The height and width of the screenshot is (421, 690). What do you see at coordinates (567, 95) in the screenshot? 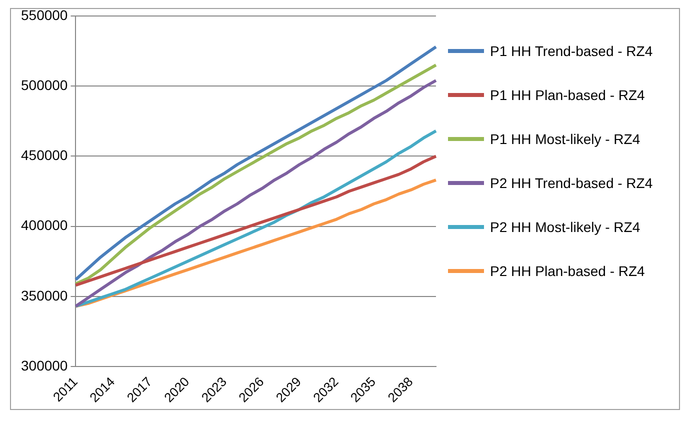
I see `legend-label: P1 HH Plan-based - RZ4` at bounding box center [567, 95].